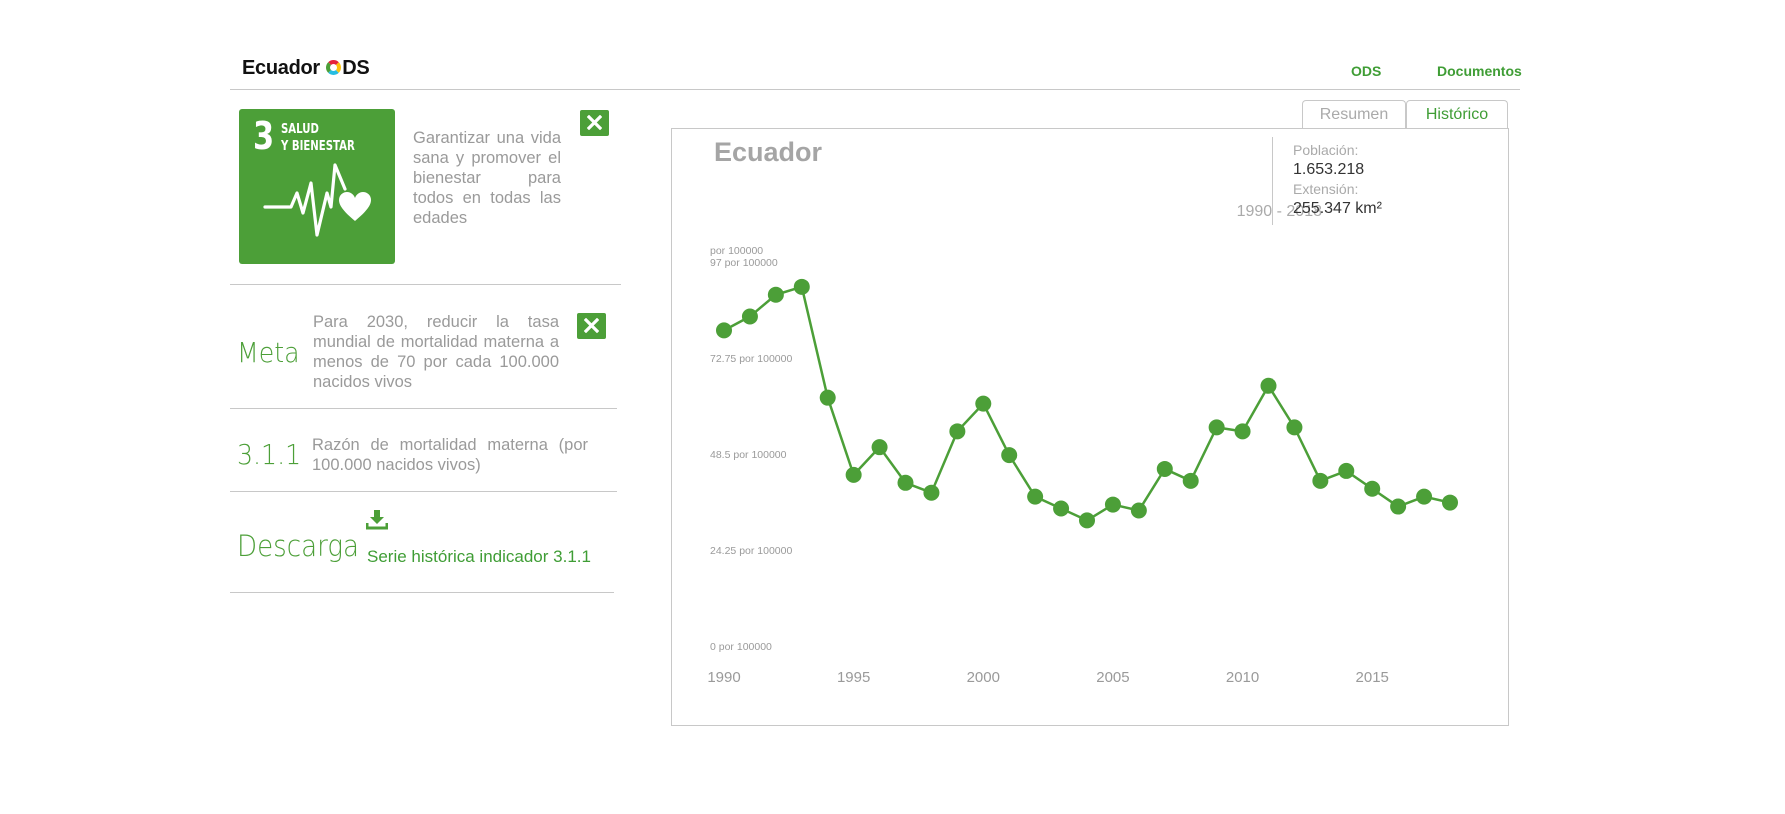 The height and width of the screenshot is (814, 1785). I want to click on heartbeat-icon, so click(317, 200).